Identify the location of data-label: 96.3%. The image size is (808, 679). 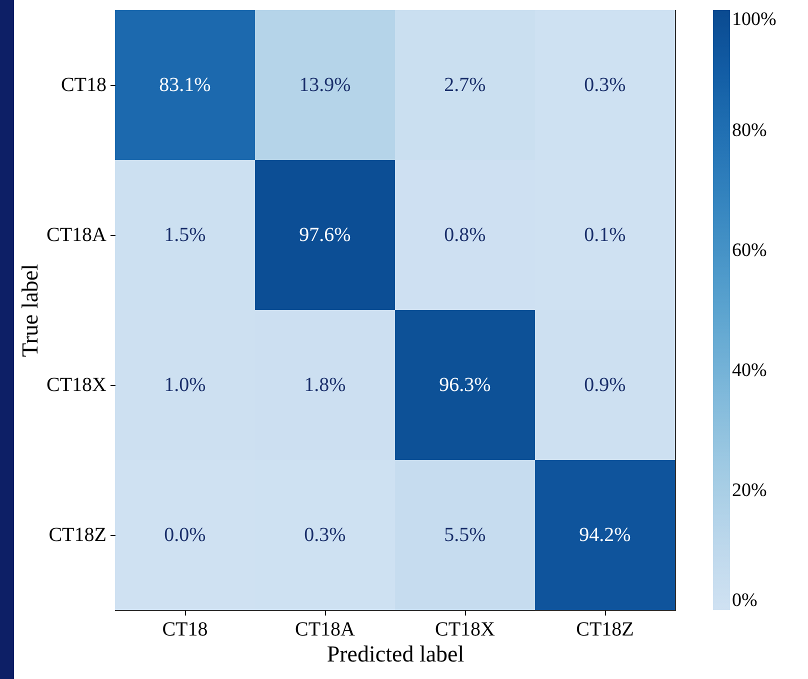
(465, 385).